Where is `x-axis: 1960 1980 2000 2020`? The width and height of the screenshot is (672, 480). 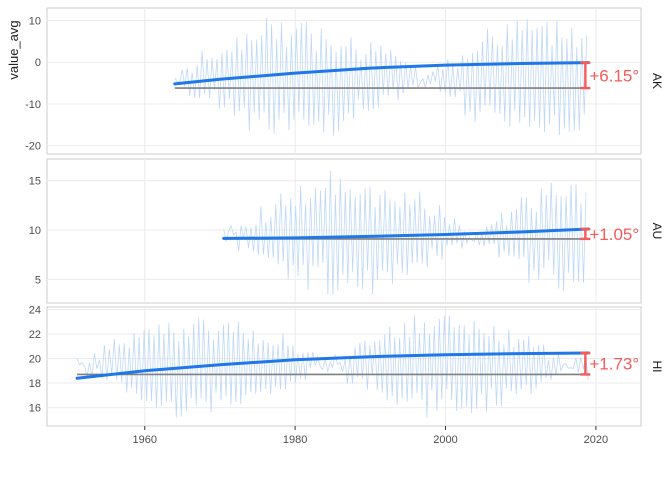
x-axis: 1960 1980 2000 2020 is located at coordinates (370, 436).